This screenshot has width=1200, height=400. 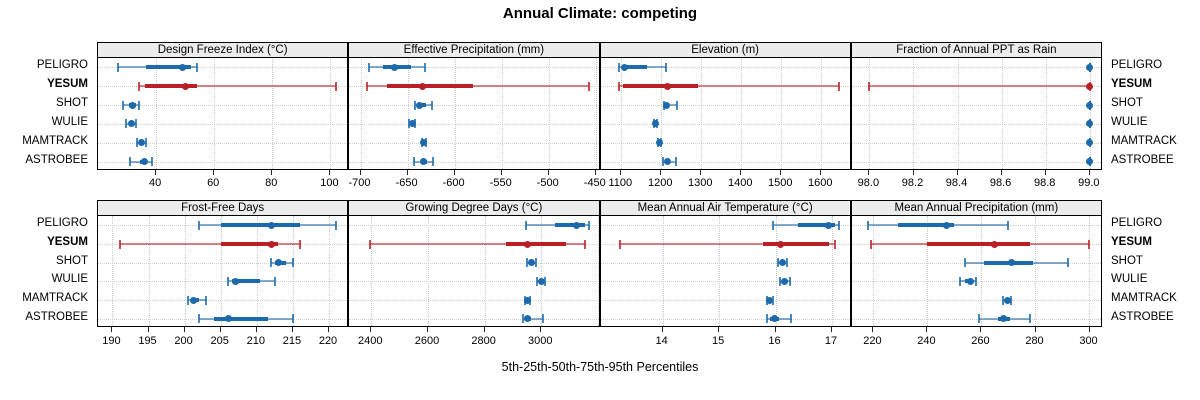 I want to click on panel-effective-precipitation-mm-, so click(x=474, y=113).